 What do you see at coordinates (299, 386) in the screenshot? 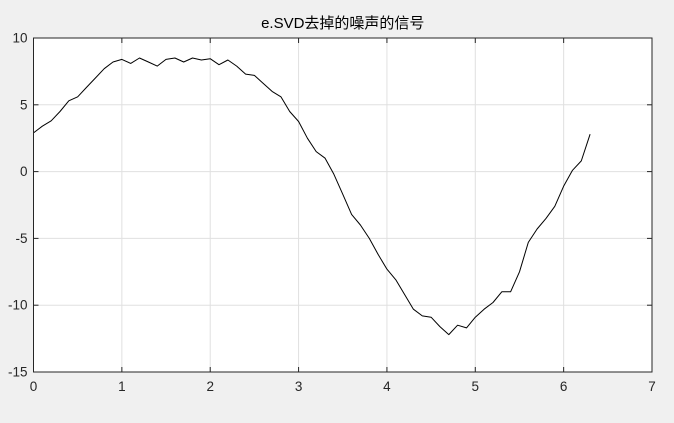
I see `x-tick-label: 3` at bounding box center [299, 386].